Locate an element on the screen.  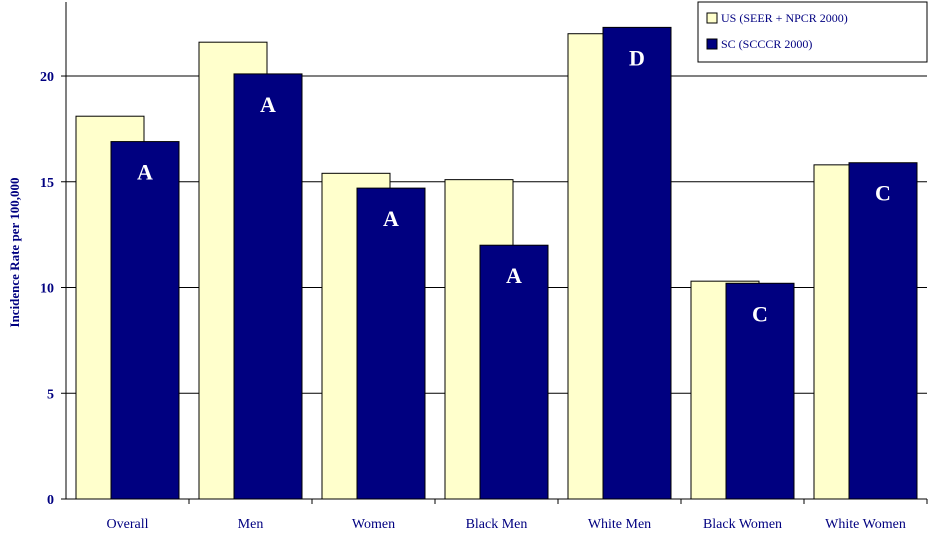
y-tick-label: 10 is located at coordinates (47, 289).